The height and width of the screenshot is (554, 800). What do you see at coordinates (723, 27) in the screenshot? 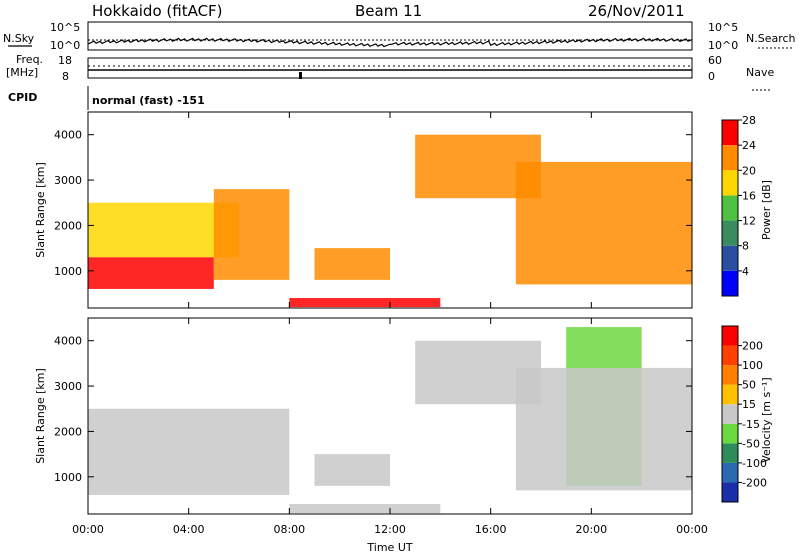
I see `noise-right-top-tick: 10^5` at bounding box center [723, 27].